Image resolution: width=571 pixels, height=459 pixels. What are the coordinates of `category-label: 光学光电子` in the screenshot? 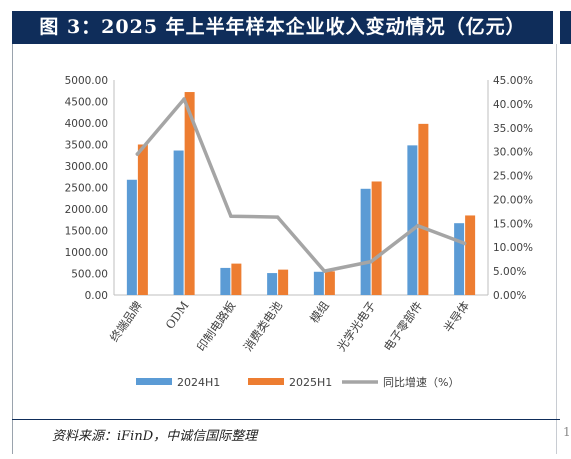 It's located at (356, 326).